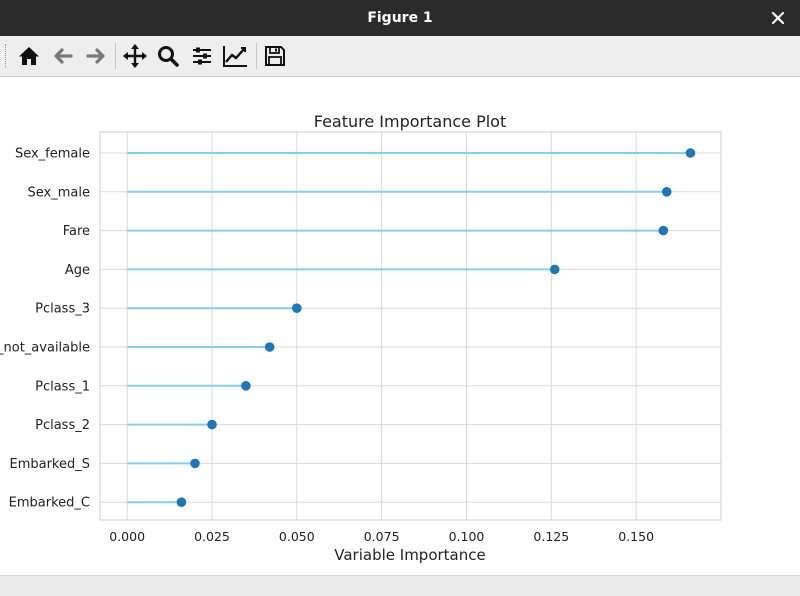  Describe the element at coordinates (62, 425) in the screenshot. I see `y-tick-label: Pclass_2` at that location.